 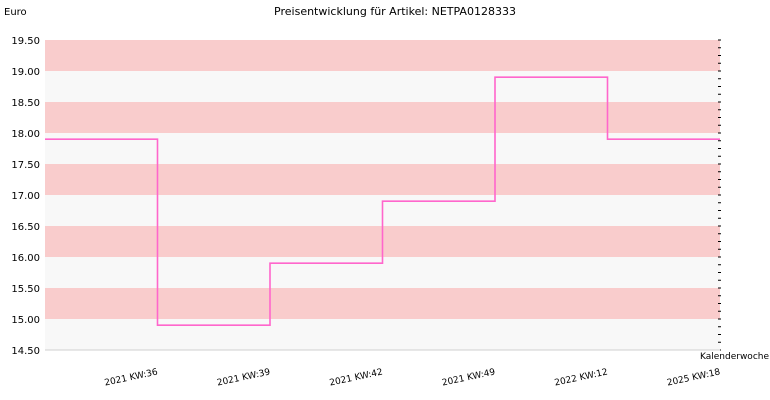 What do you see at coordinates (356, 378) in the screenshot?
I see `x-tick-label: 2021 KW:42` at bounding box center [356, 378].